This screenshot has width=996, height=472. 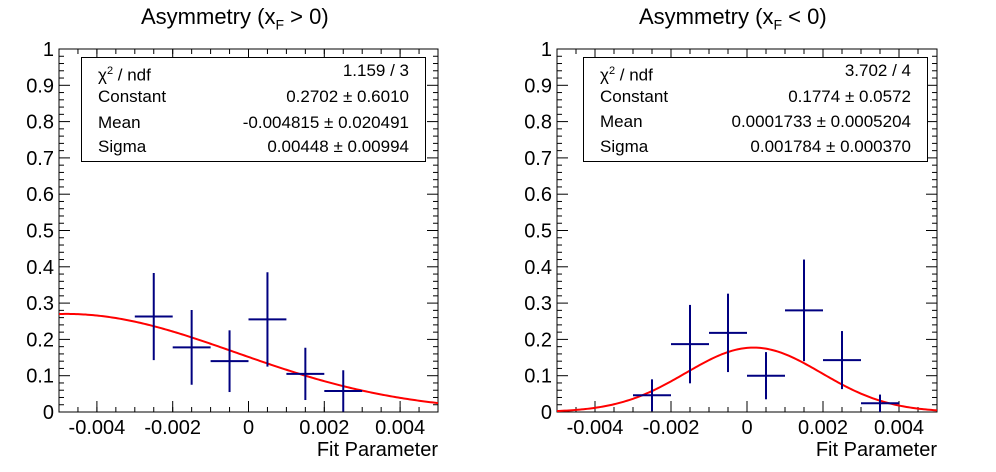 What do you see at coordinates (747, 379) in the screenshot?
I see `fit-curve-right` at bounding box center [747, 379].